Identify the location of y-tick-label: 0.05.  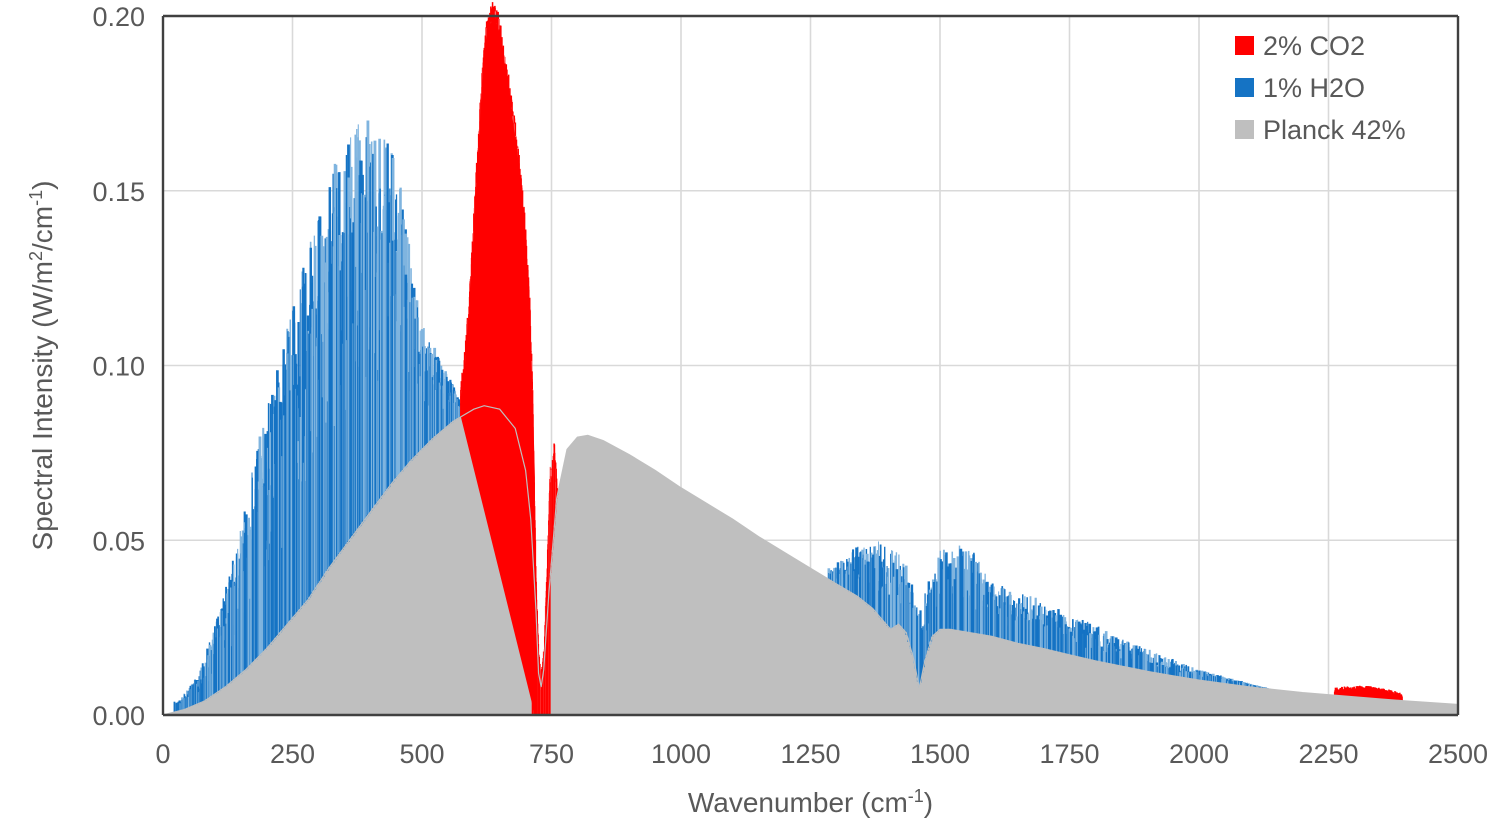
(118, 541).